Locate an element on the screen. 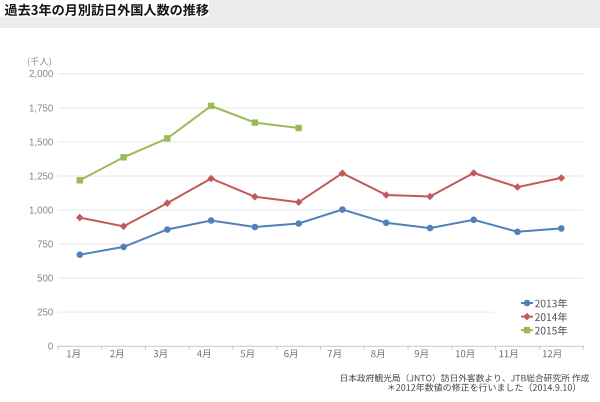  svg-text: 0 is located at coordinates (51, 347).